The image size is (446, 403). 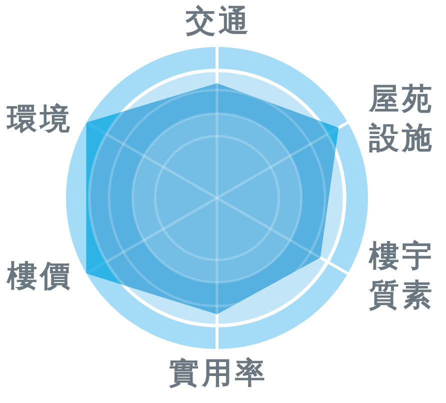 I want to click on spoke-label: 環境, so click(x=40, y=120).